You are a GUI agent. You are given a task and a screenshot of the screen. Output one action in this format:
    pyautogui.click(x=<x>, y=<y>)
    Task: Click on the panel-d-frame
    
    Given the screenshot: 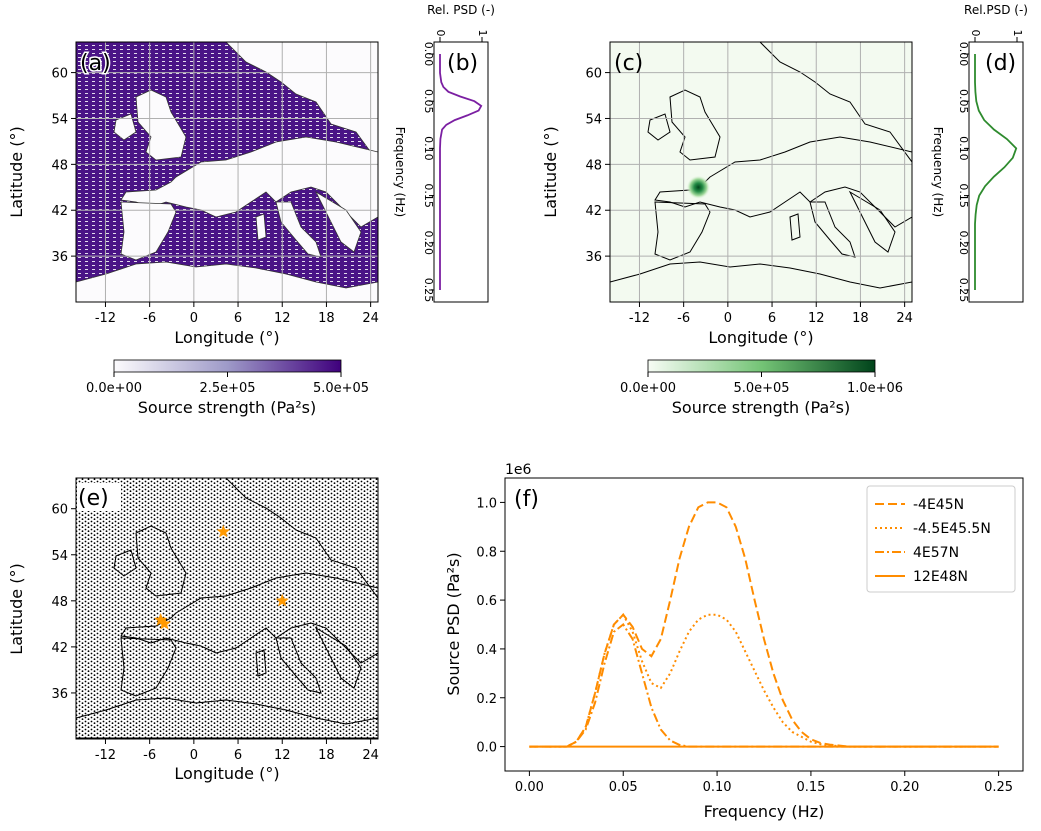 What is the action you would take?
    pyautogui.click(x=996, y=172)
    